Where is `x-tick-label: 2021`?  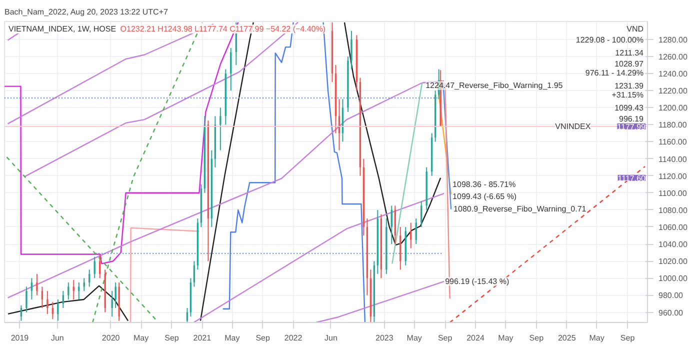 x-tick-label: 2021 is located at coordinates (202, 338).